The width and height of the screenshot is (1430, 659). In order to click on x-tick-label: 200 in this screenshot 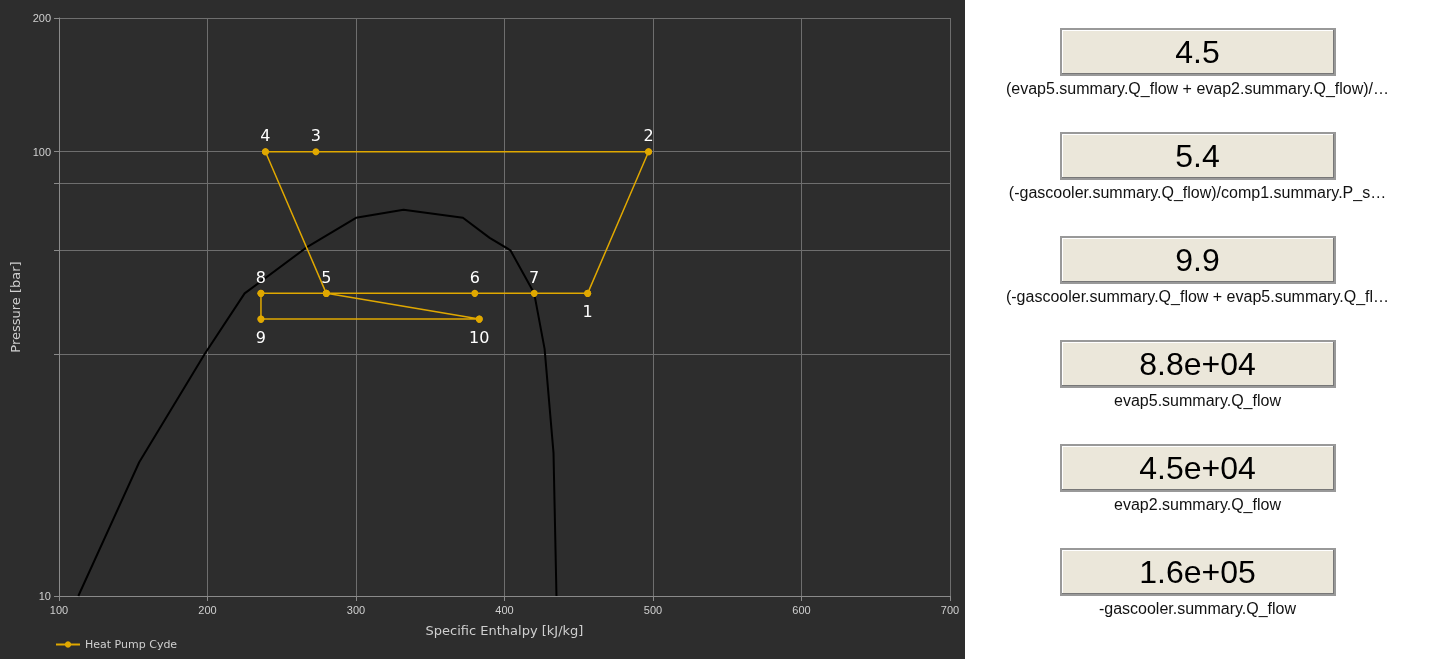, I will do `click(207, 609)`.